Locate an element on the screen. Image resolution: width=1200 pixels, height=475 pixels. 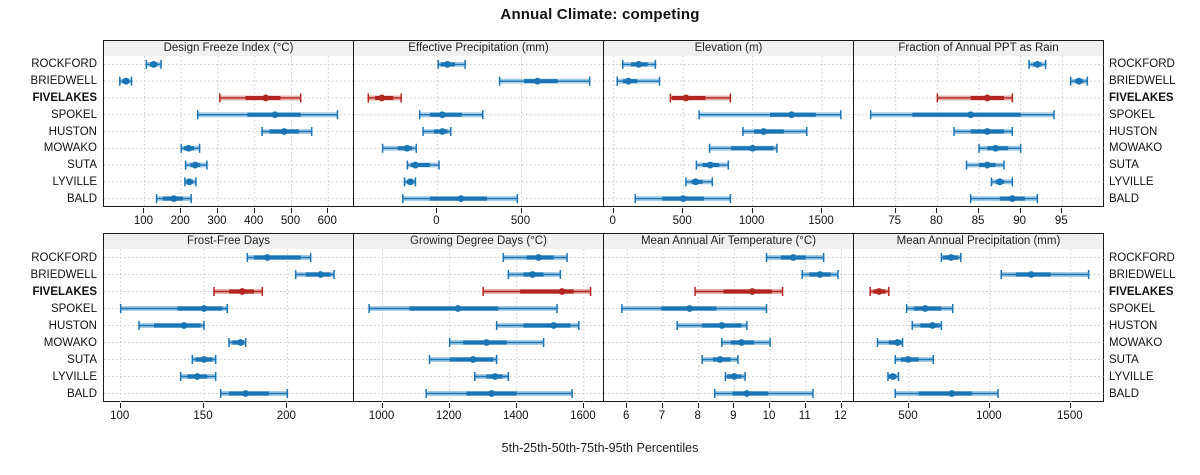
x-tick-label: 300 is located at coordinates (217, 221).